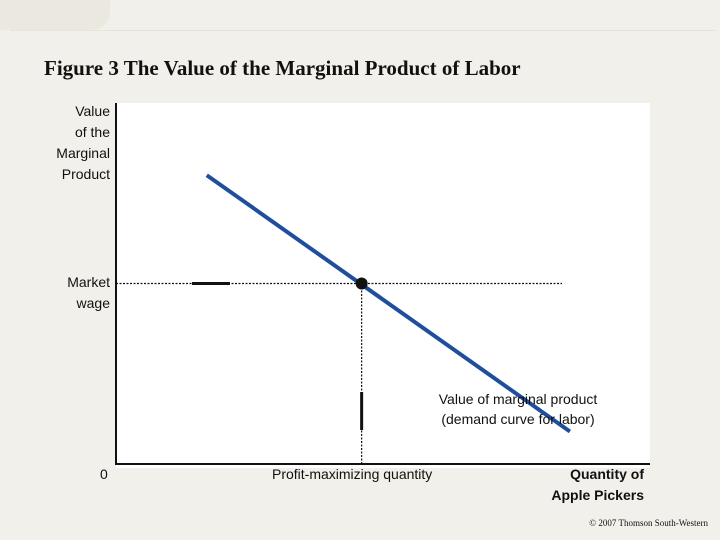 The height and width of the screenshot is (540, 720). What do you see at coordinates (104, 474) in the screenshot?
I see `origin-label: 0` at bounding box center [104, 474].